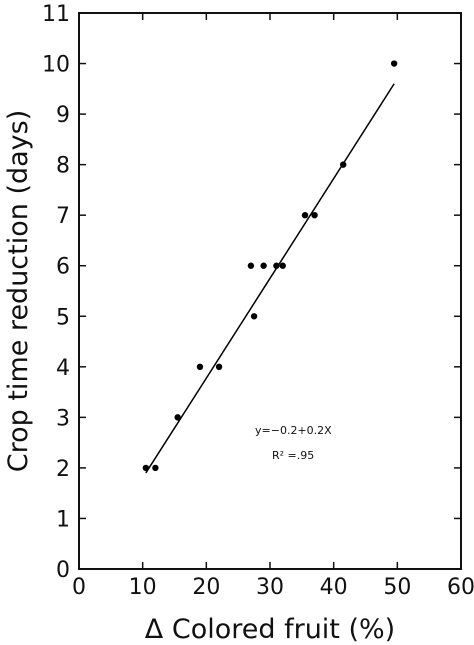 This screenshot has width=474, height=645. What do you see at coordinates (63, 115) in the screenshot?
I see `y-tick-label: 9` at bounding box center [63, 115].